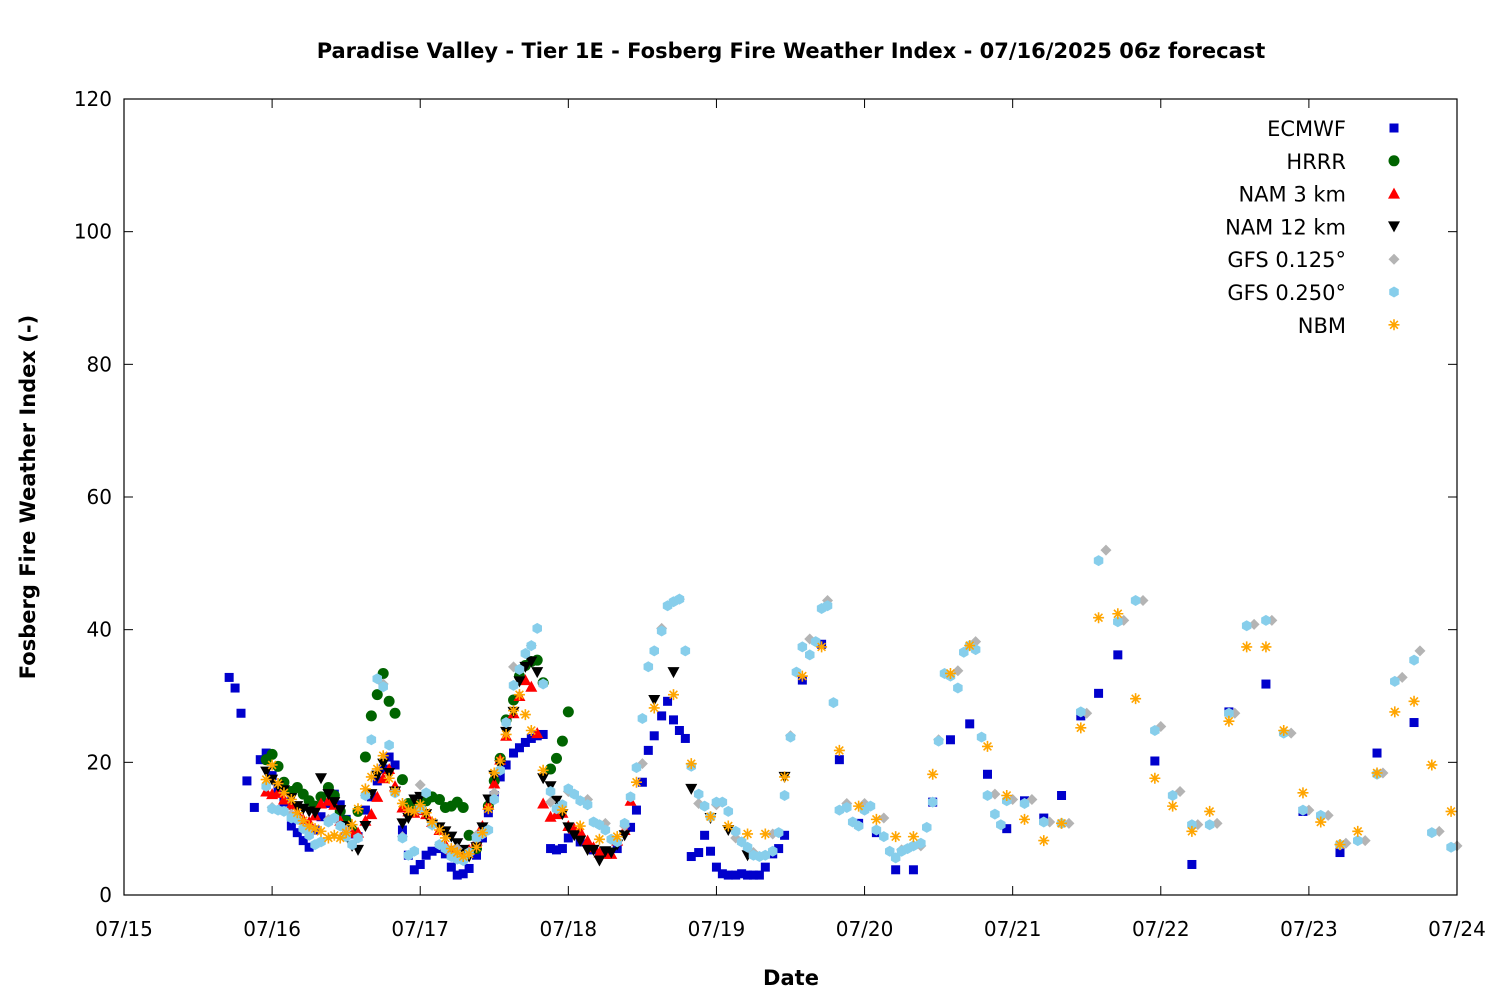 The width and height of the screenshot is (1500, 1000). What do you see at coordinates (272, 929) in the screenshot?
I see `x-tick-label: 07/16` at bounding box center [272, 929].